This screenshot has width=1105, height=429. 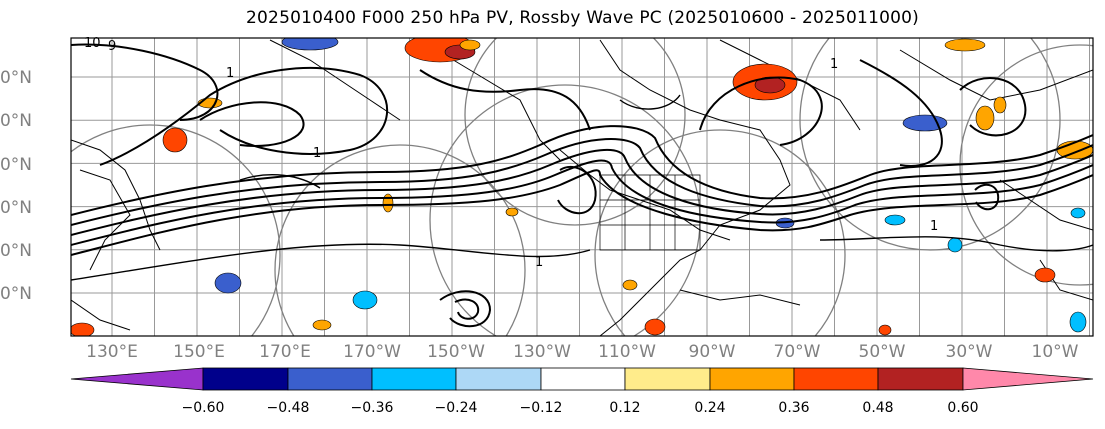 I want to click on colorbar-tick-label: −0.60, so click(x=203, y=408).